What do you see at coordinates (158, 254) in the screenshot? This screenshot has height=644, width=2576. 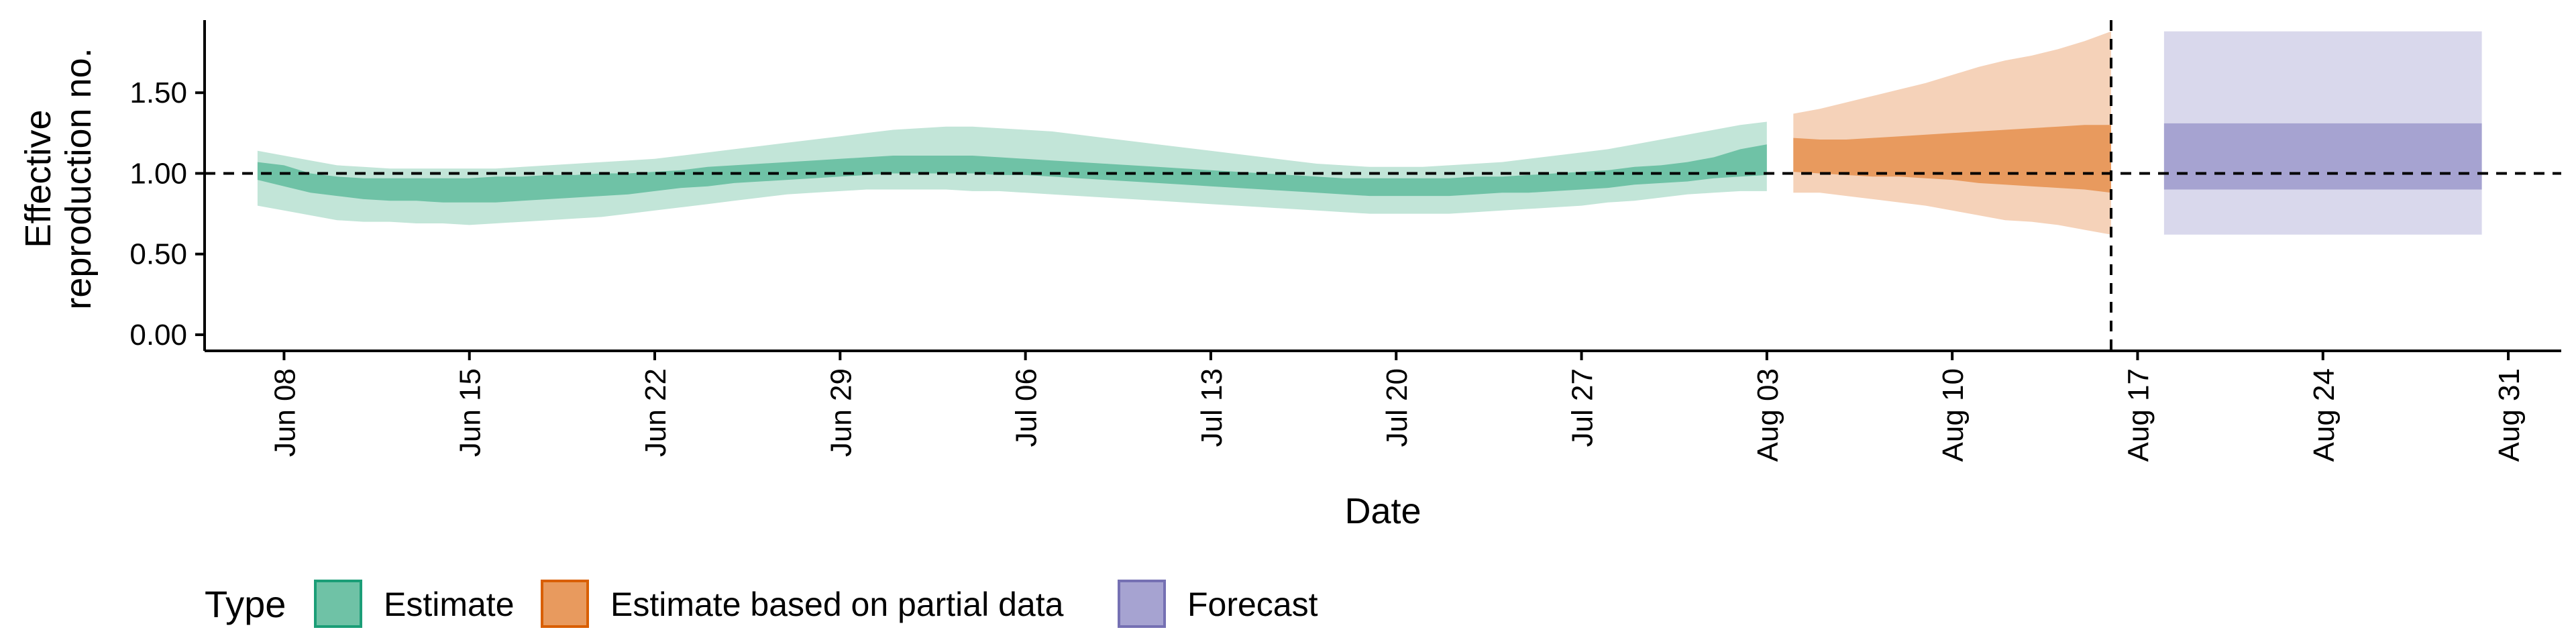 I see `y-tick-label: 0.50` at bounding box center [158, 254].